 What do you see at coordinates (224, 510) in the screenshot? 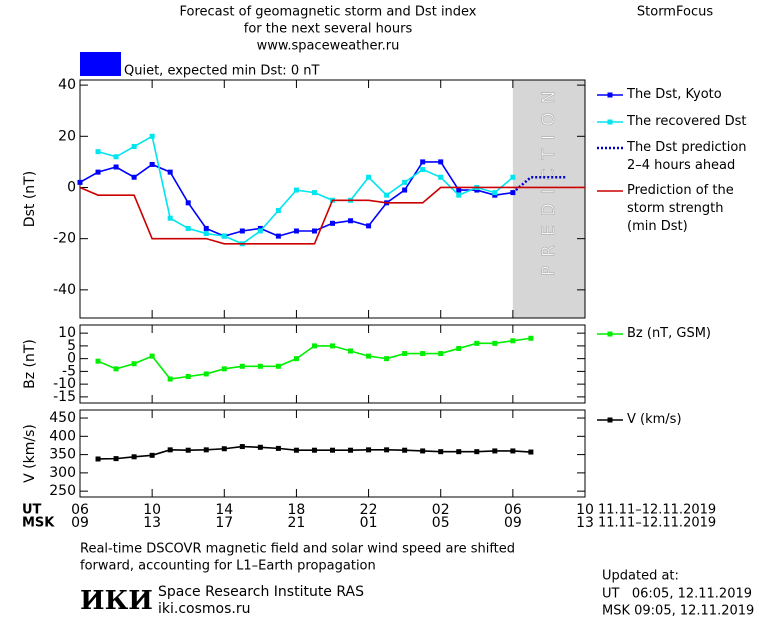
I see `x-tick-label: 14` at bounding box center [224, 510].